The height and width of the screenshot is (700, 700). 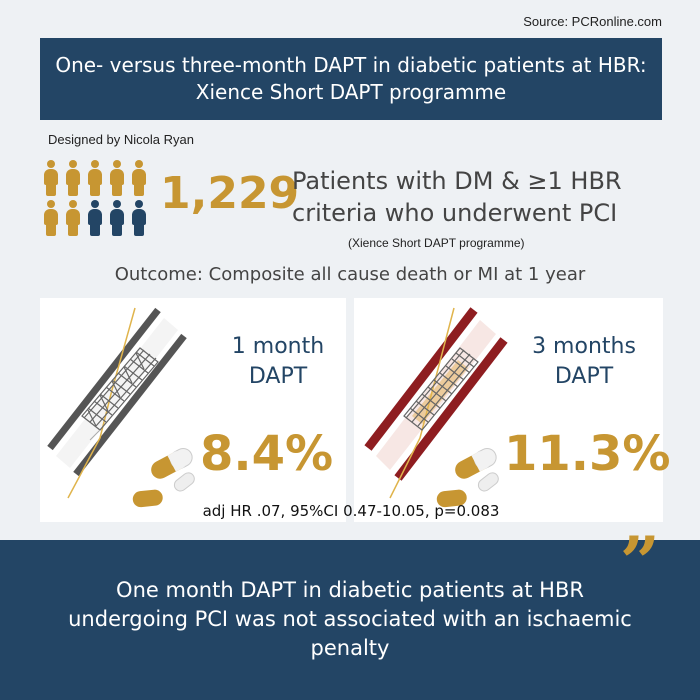 What do you see at coordinates (121, 139) in the screenshot?
I see `designer-credit: Designed by Nicola Ryan` at bounding box center [121, 139].